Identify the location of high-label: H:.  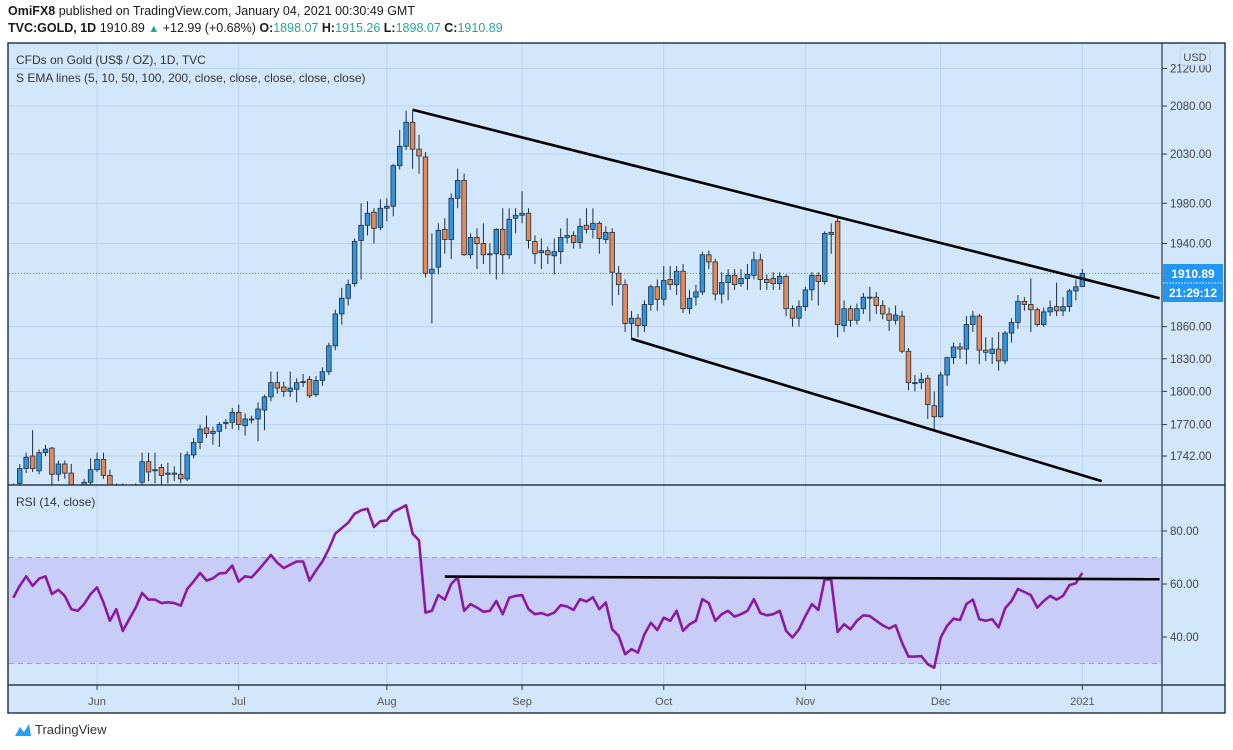
(328, 28).